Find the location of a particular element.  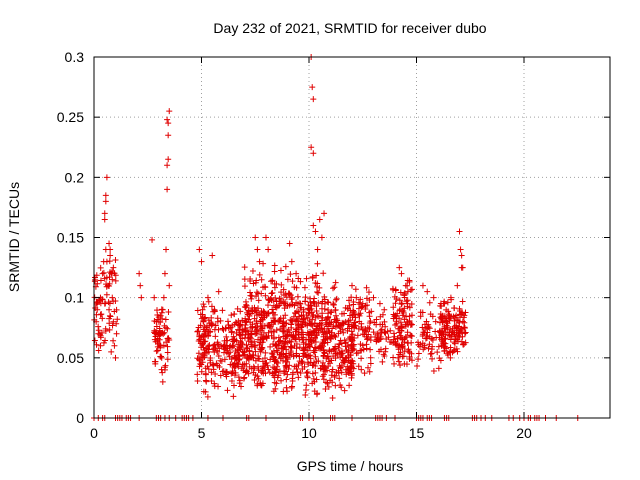

x-tick-label: 20 is located at coordinates (524, 433).